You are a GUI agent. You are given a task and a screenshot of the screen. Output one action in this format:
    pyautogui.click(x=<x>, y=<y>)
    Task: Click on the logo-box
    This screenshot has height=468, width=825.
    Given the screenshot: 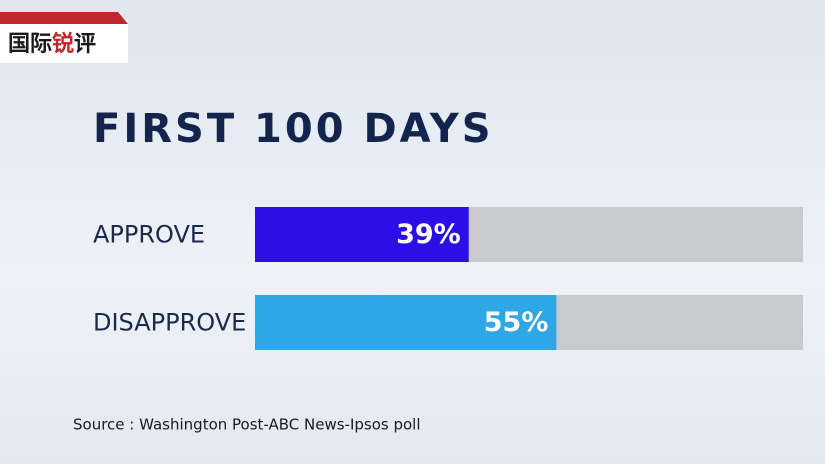 What is the action you would take?
    pyautogui.click(x=64, y=41)
    